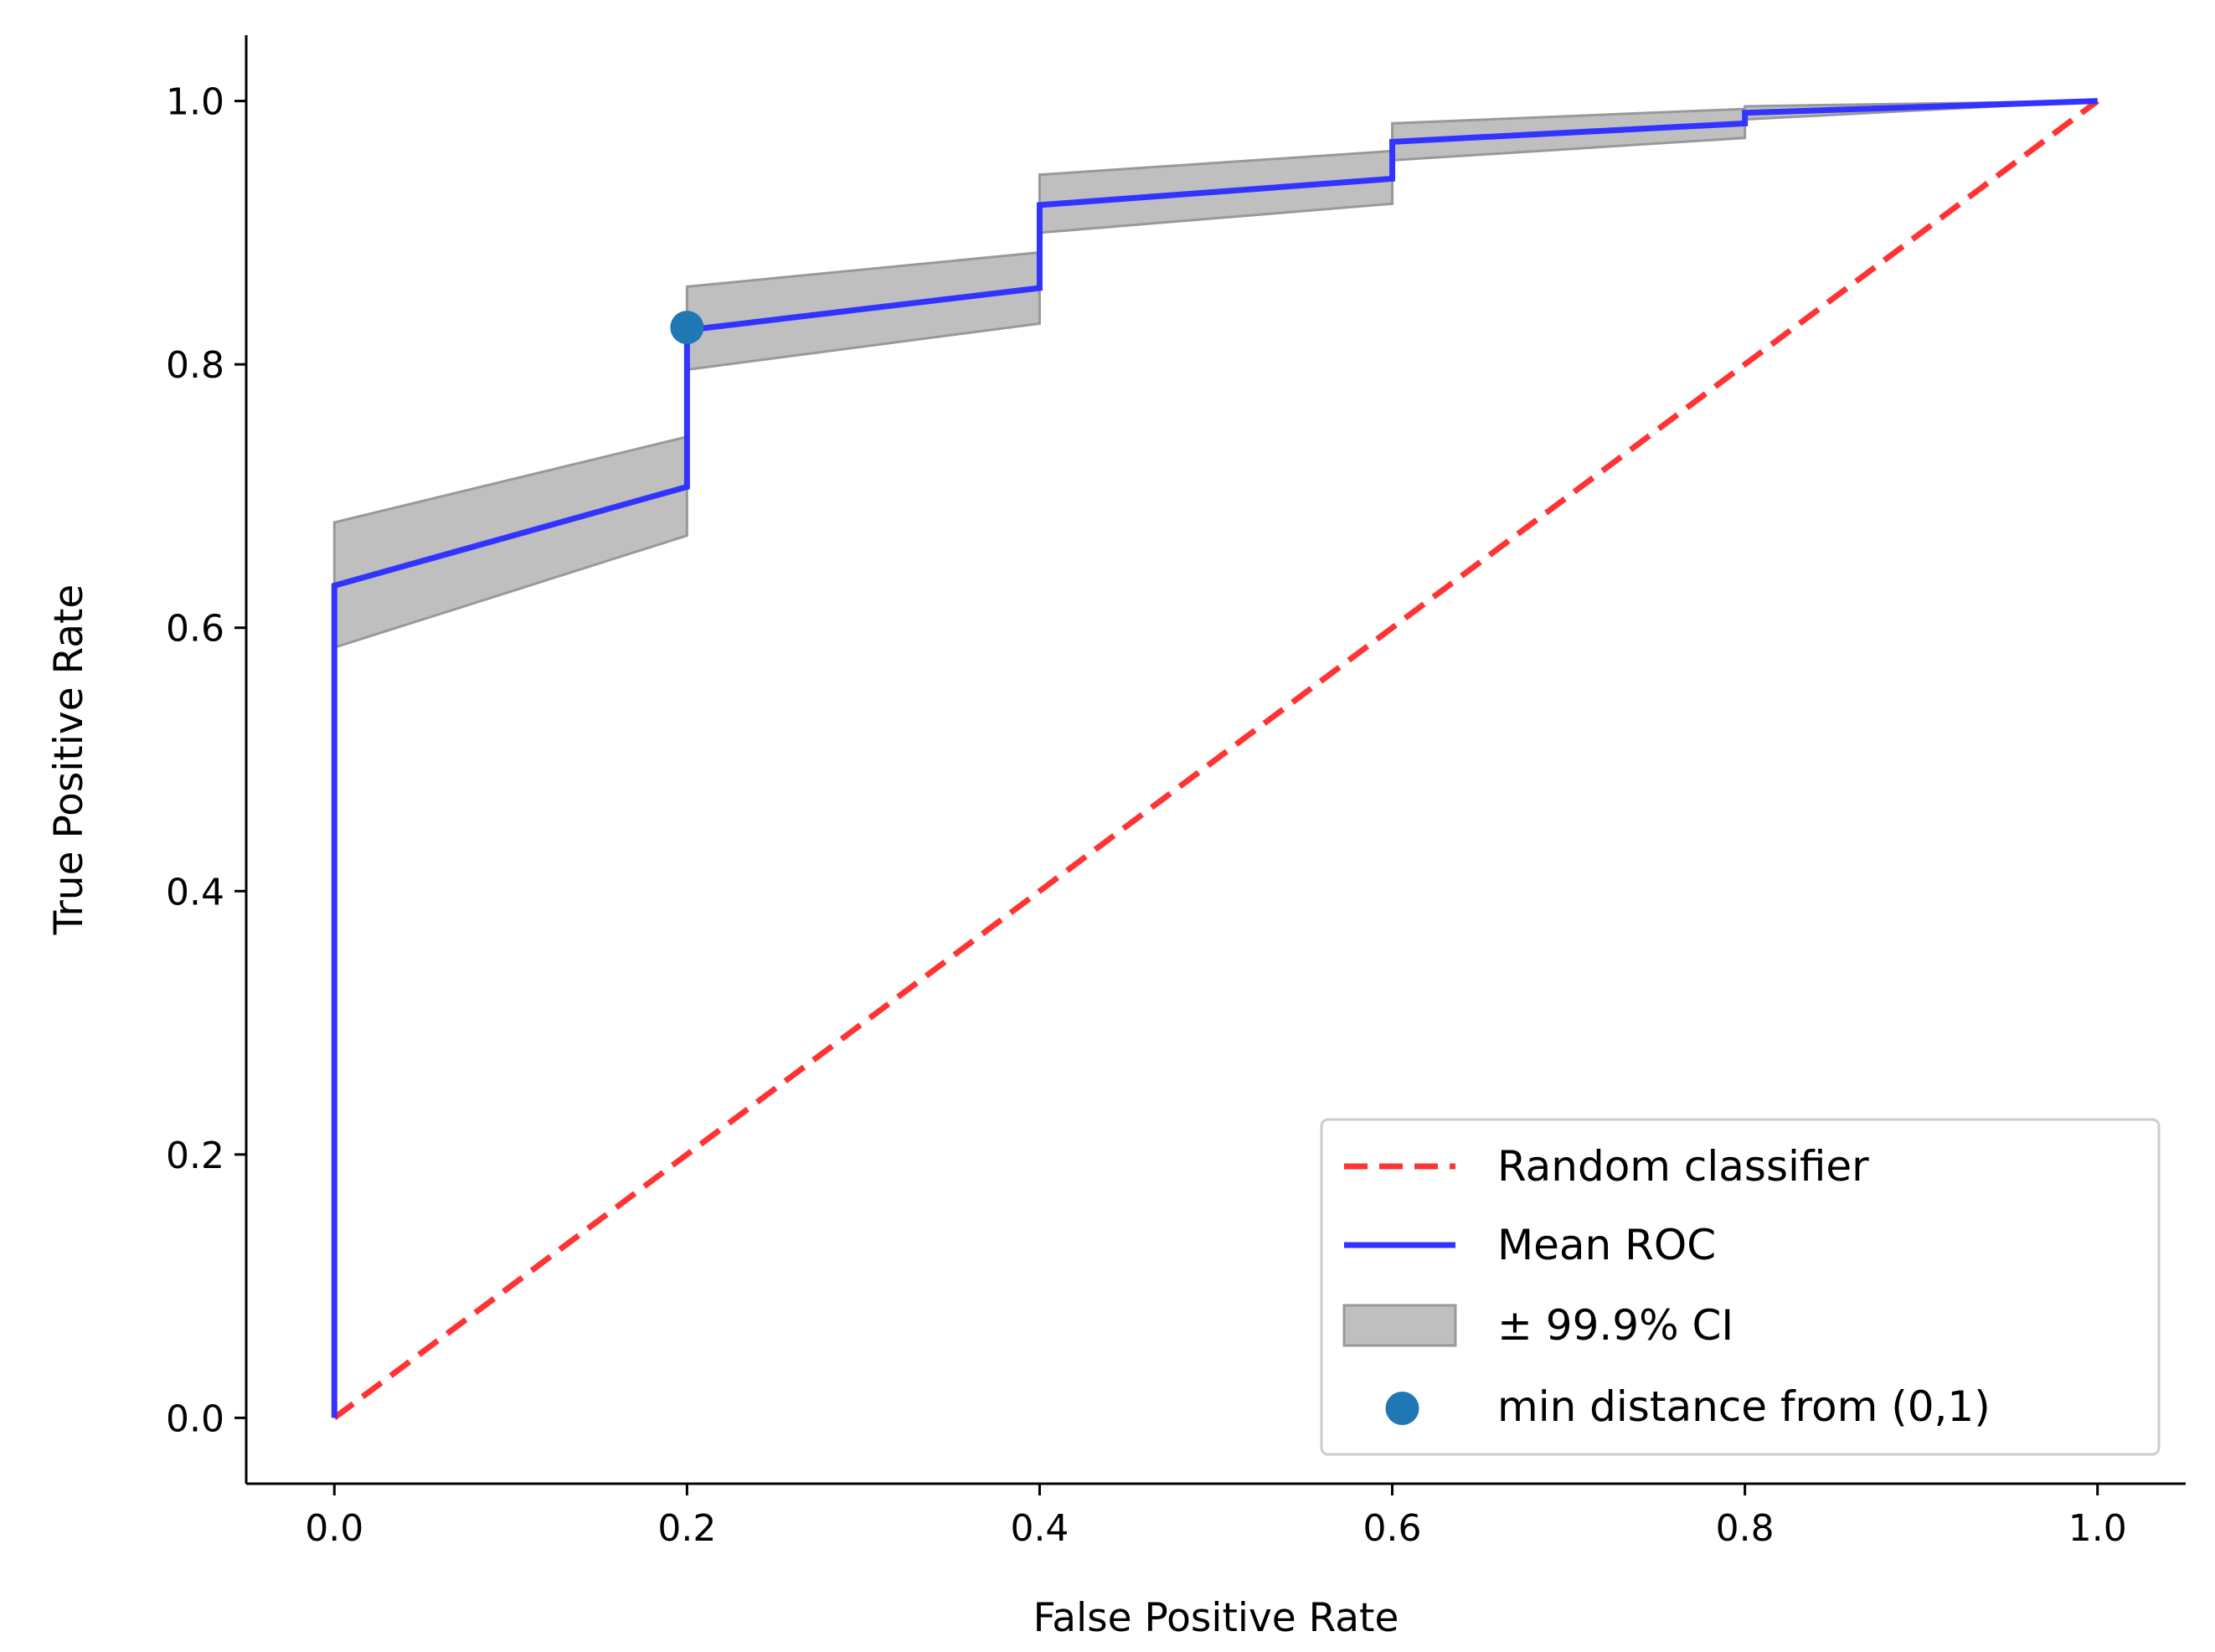 Image resolution: width=2215 pixels, height=1652 pixels. Describe the element at coordinates (1392, 1529) in the screenshot. I see `x-tick-label: 0.6` at that location.